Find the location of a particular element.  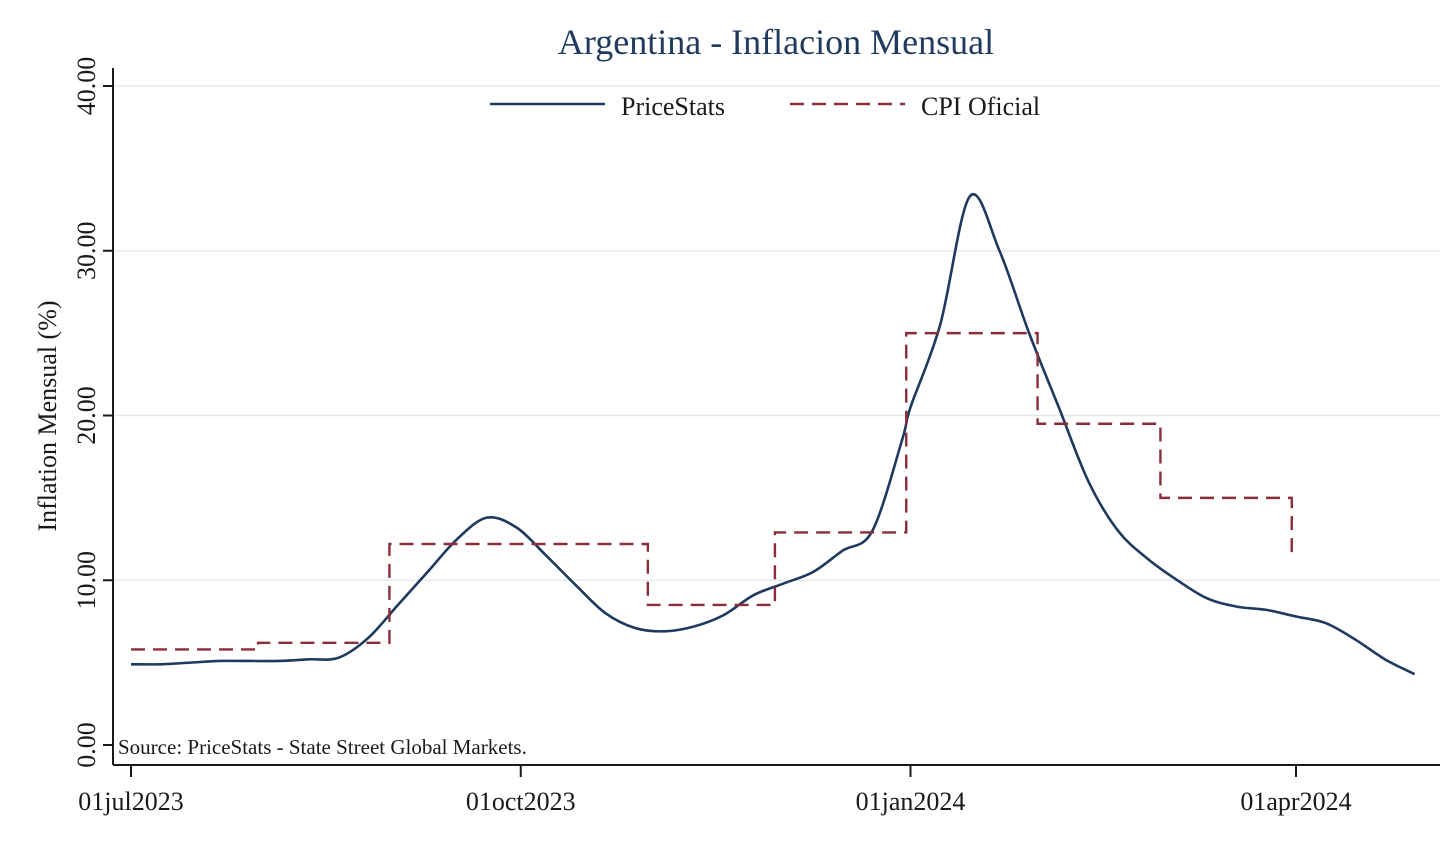

x-ticks: 01jul2023 01oct2023 01jan2024 01apr2024 is located at coordinates (715, 790).